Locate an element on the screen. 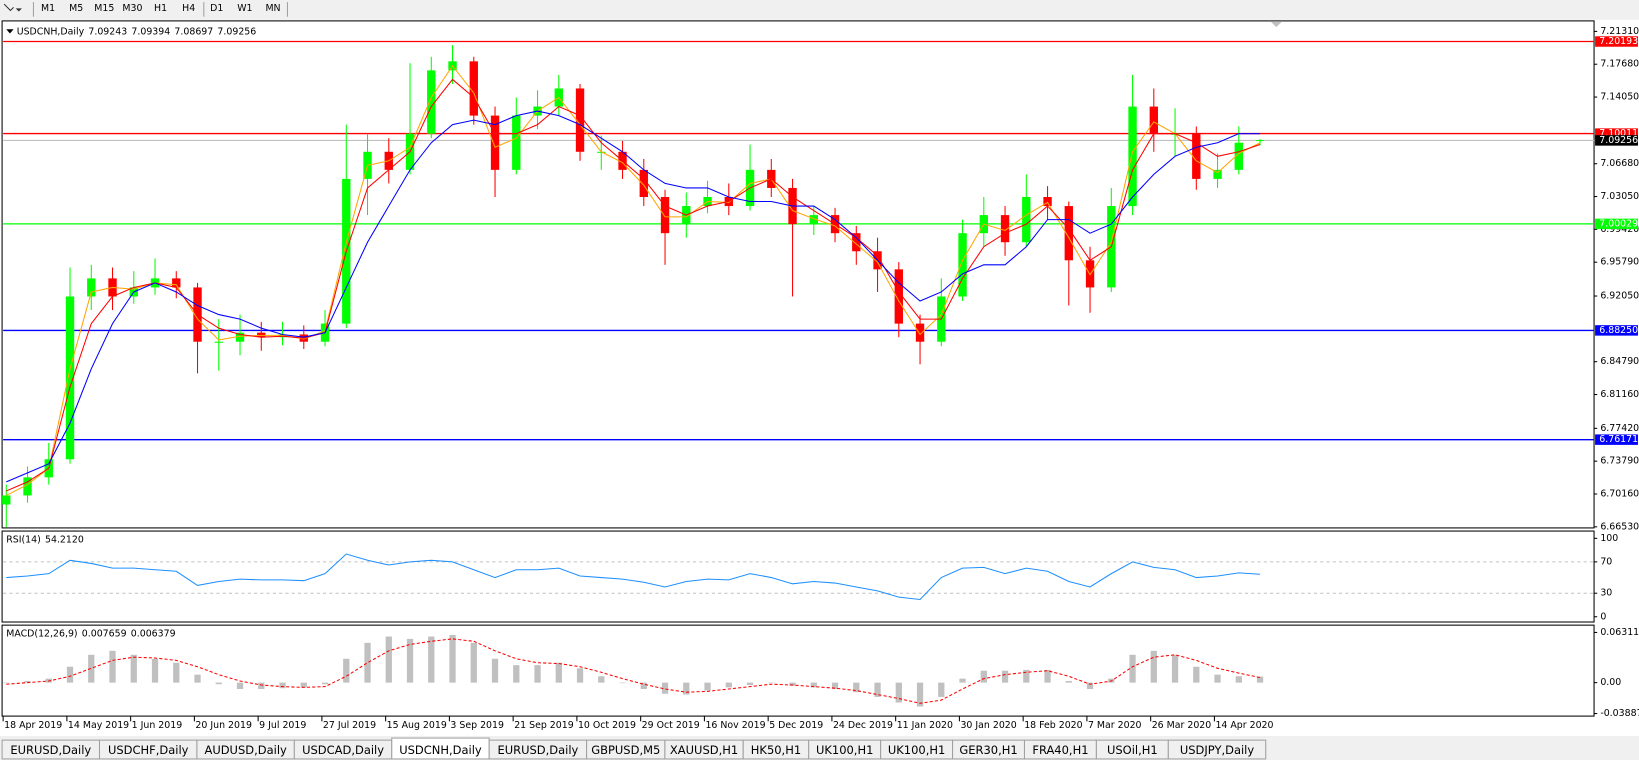 This screenshot has height=760, width=1639. rsi-line is located at coordinates (633, 577).